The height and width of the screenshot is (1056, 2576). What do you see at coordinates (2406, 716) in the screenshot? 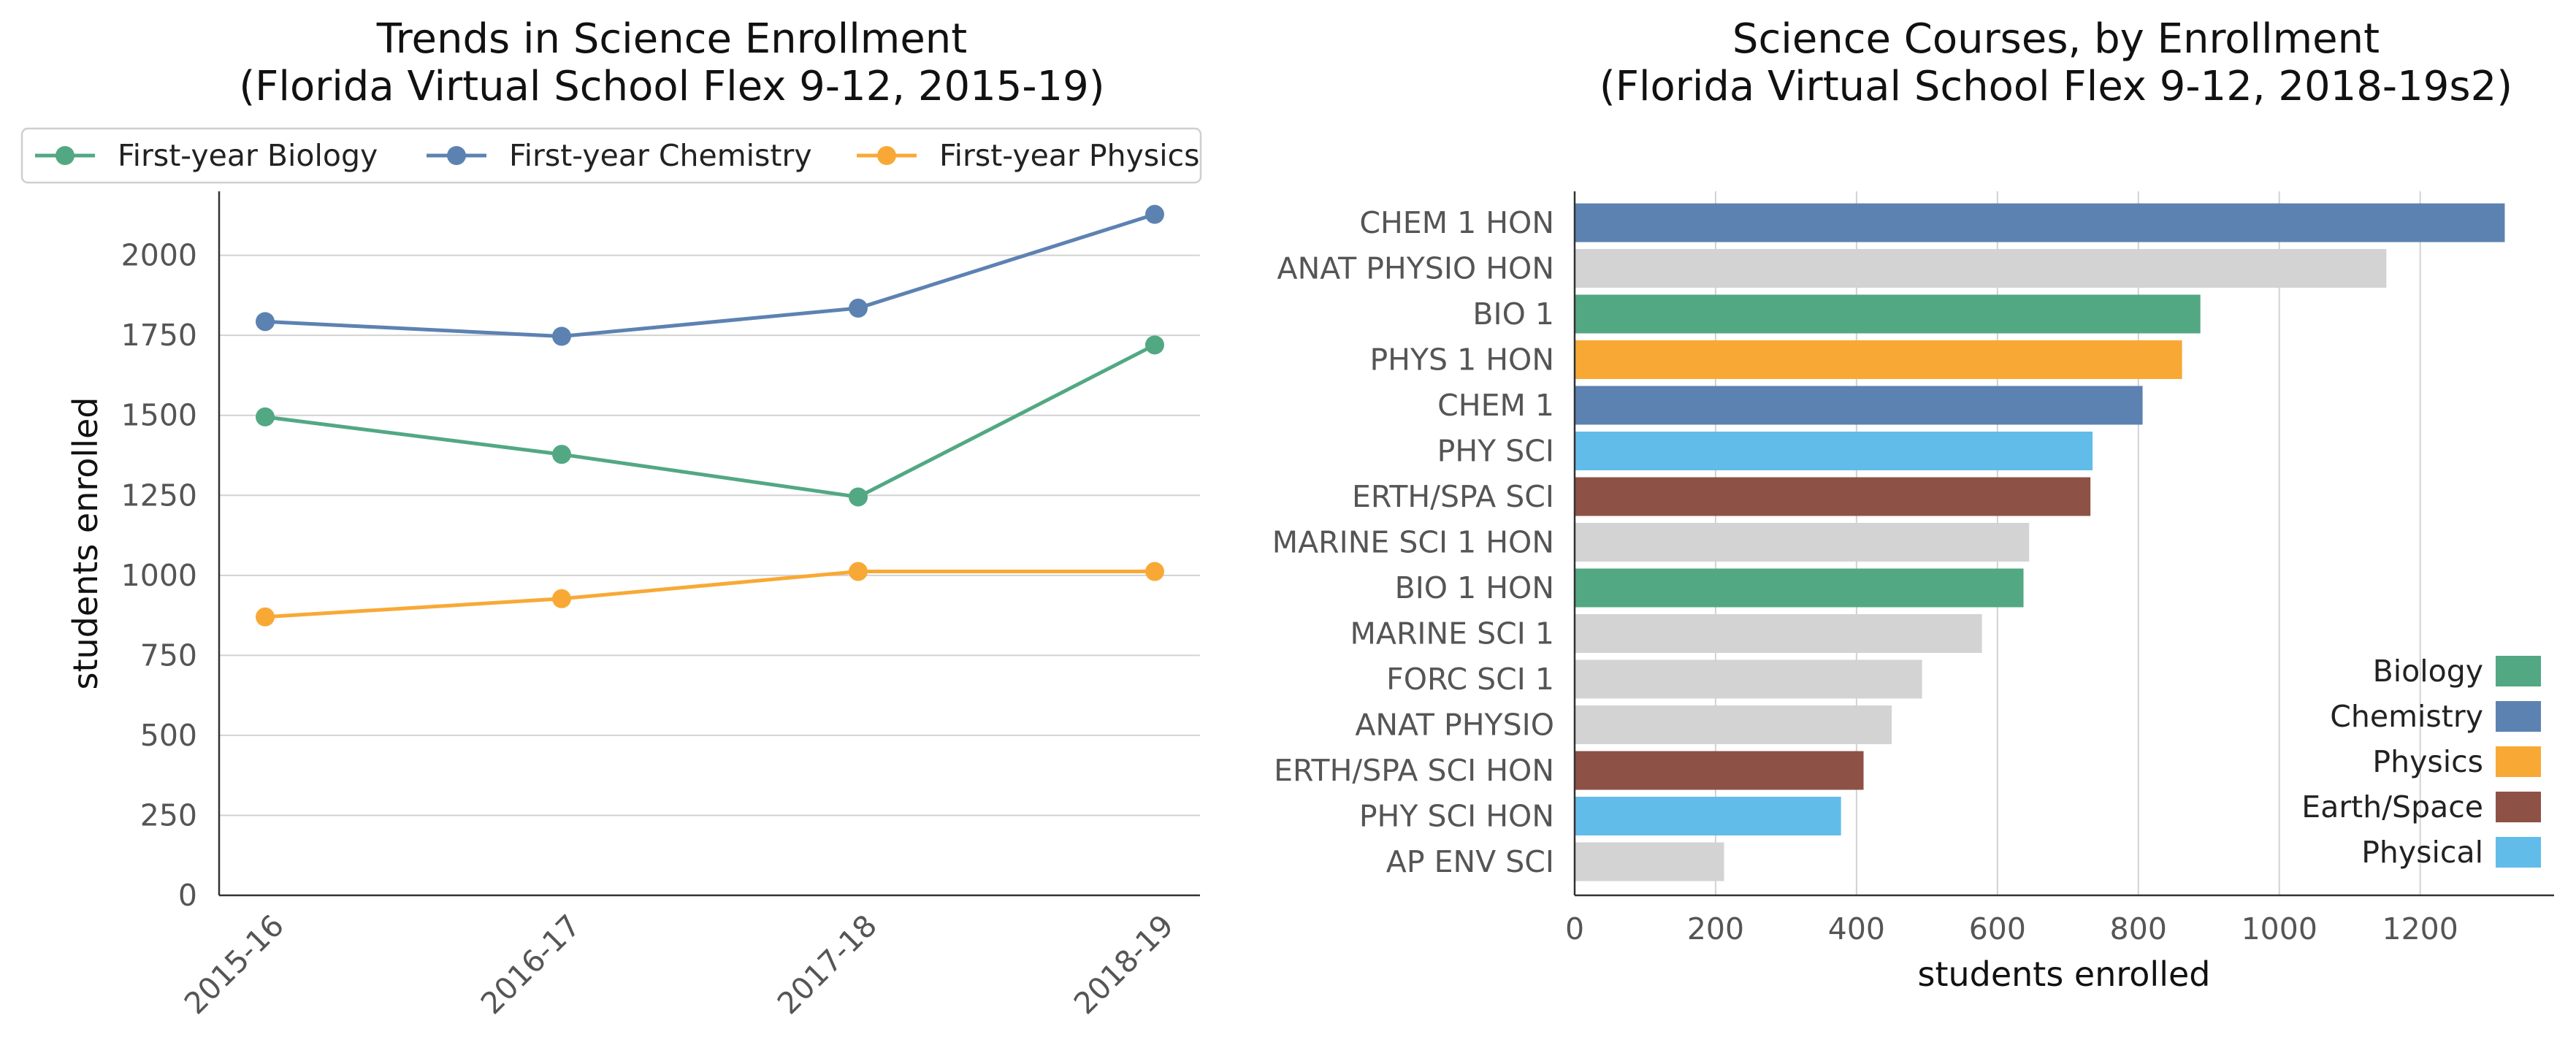
I see `legend-label: Chemistry` at bounding box center [2406, 716].